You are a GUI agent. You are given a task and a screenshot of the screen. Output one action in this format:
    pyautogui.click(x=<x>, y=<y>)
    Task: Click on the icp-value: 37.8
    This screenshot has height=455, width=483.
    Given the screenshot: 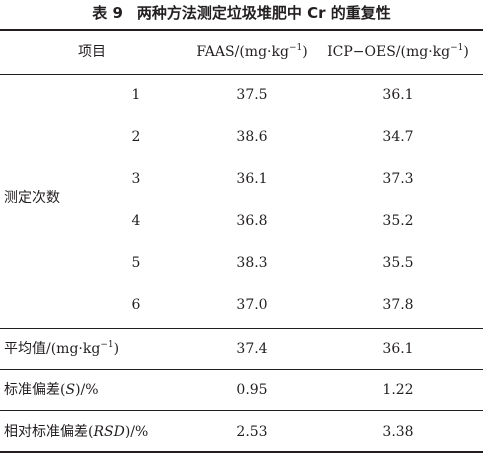 What is the action you would take?
    pyautogui.click(x=398, y=305)
    